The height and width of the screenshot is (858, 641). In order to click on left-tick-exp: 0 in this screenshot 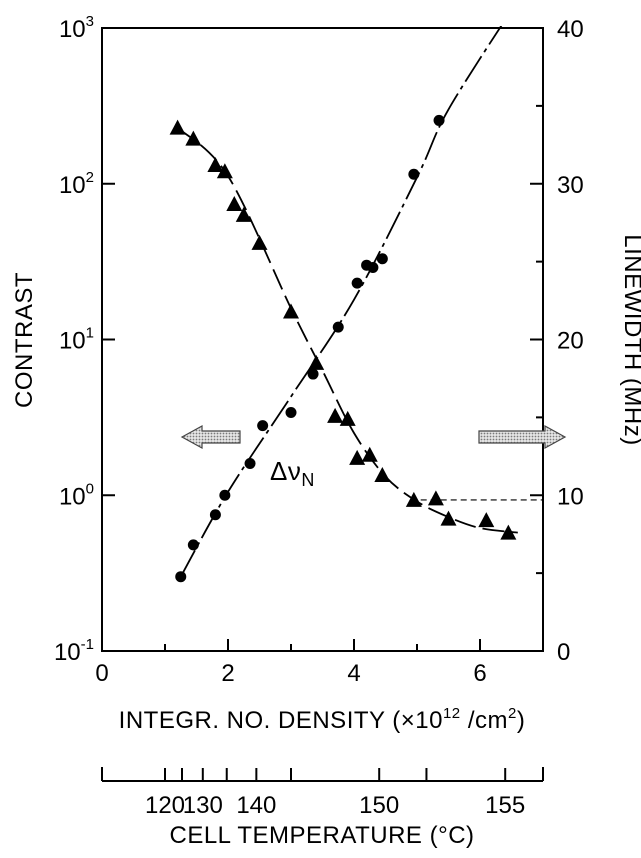, I will do `click(90, 488)`.